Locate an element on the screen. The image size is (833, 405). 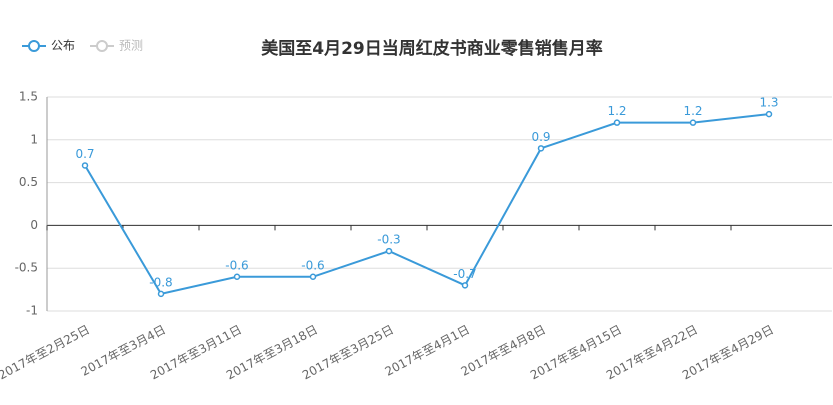
data-label: 0.9 is located at coordinates (540, 137).